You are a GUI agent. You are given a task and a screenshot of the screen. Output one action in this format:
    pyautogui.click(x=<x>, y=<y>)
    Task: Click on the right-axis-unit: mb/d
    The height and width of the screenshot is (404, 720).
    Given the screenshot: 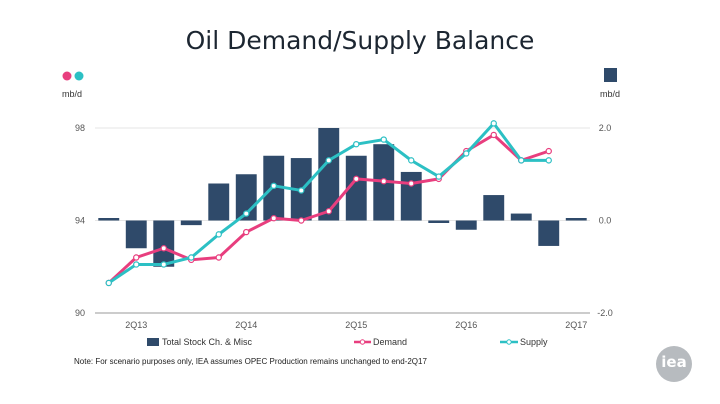 What is the action you would take?
    pyautogui.click(x=610, y=94)
    